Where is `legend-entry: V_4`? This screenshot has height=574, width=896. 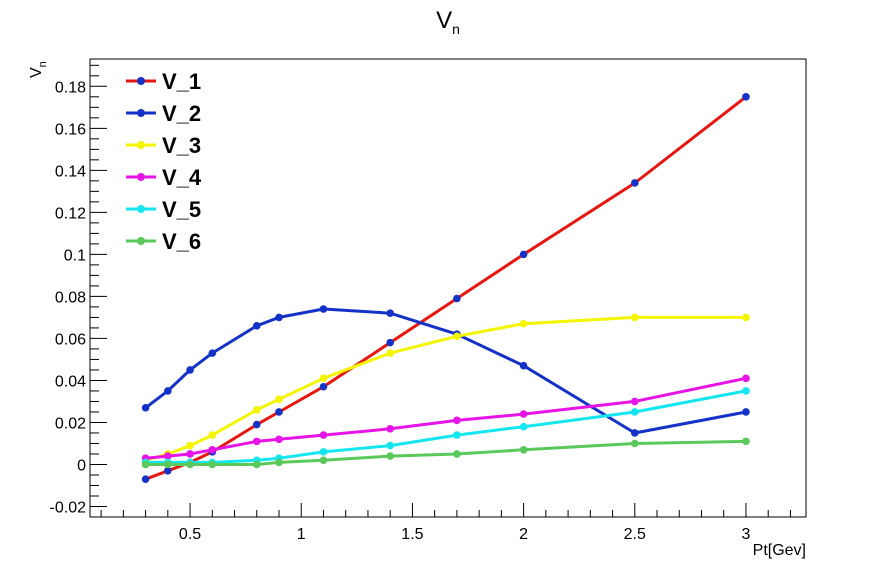
legend-entry: V_4 is located at coordinates (164, 177).